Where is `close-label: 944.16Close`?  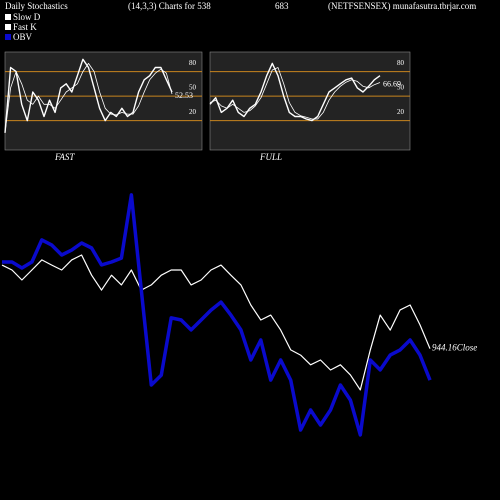
close-label: 944.16Close is located at coordinates (454, 348).